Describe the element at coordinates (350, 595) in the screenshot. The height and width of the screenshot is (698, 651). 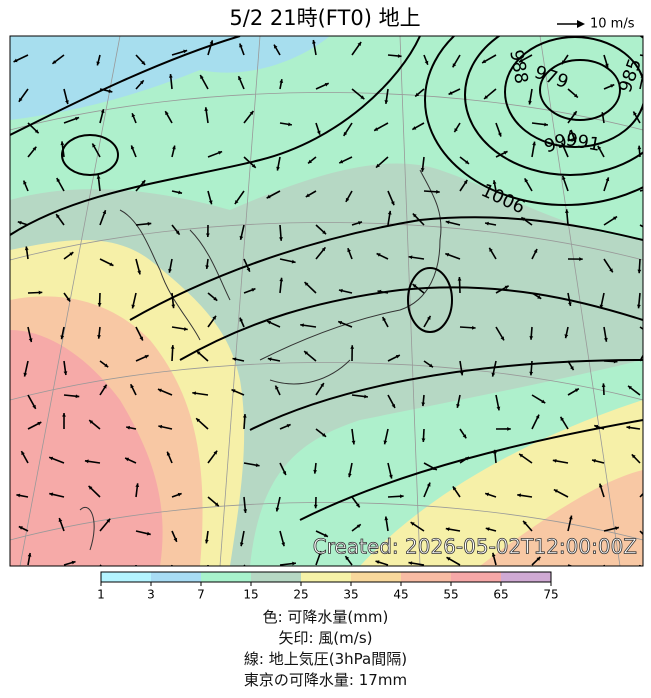
I see `colorbar-tick-label: 35` at that location.